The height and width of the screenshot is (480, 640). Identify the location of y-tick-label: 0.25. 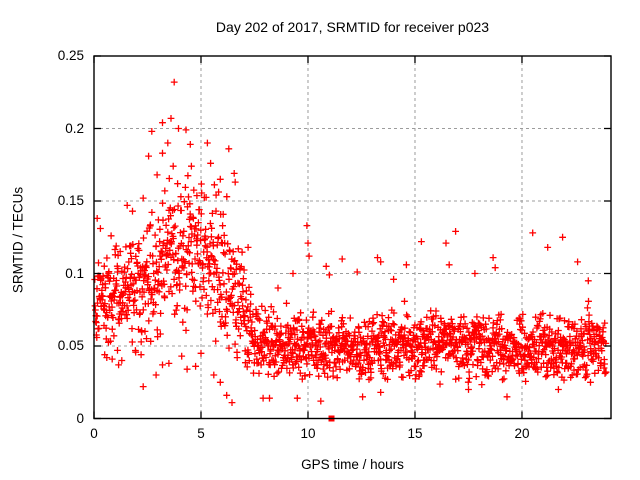
(70, 55).